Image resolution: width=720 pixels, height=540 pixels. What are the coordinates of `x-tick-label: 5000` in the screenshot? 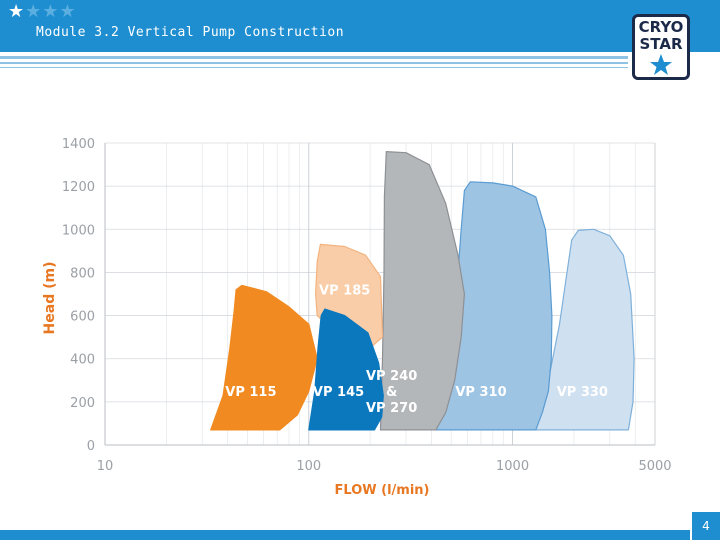 It's located at (654, 466).